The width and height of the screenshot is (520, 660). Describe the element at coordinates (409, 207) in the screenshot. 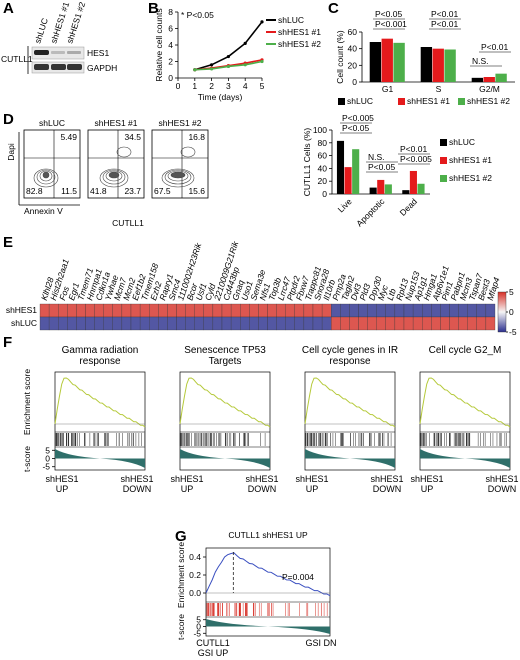

I see `x-tick-label: Dead` at that location.